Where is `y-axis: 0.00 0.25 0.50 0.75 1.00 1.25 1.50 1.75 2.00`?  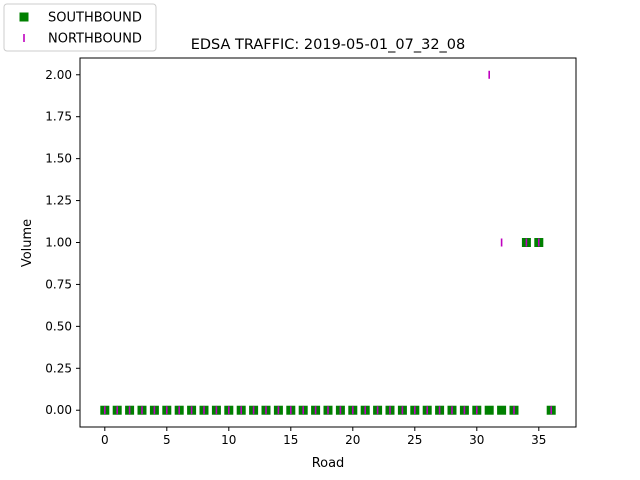 y-axis: 0.00 0.25 0.50 0.75 1.00 1.25 1.50 1.75 2.00 is located at coordinates (62, 242).